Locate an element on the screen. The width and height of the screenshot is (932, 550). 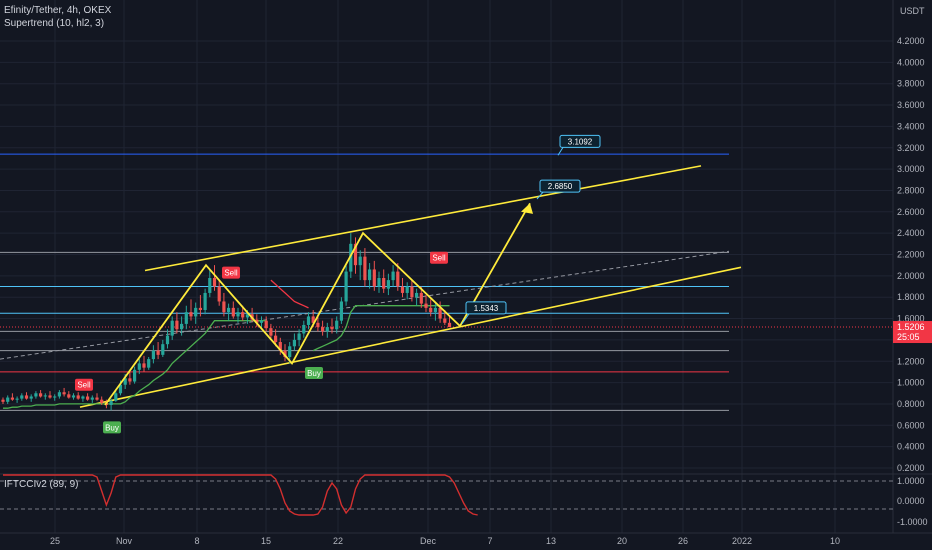
price-axis-tick: 0.6000 is located at coordinates (911, 425).